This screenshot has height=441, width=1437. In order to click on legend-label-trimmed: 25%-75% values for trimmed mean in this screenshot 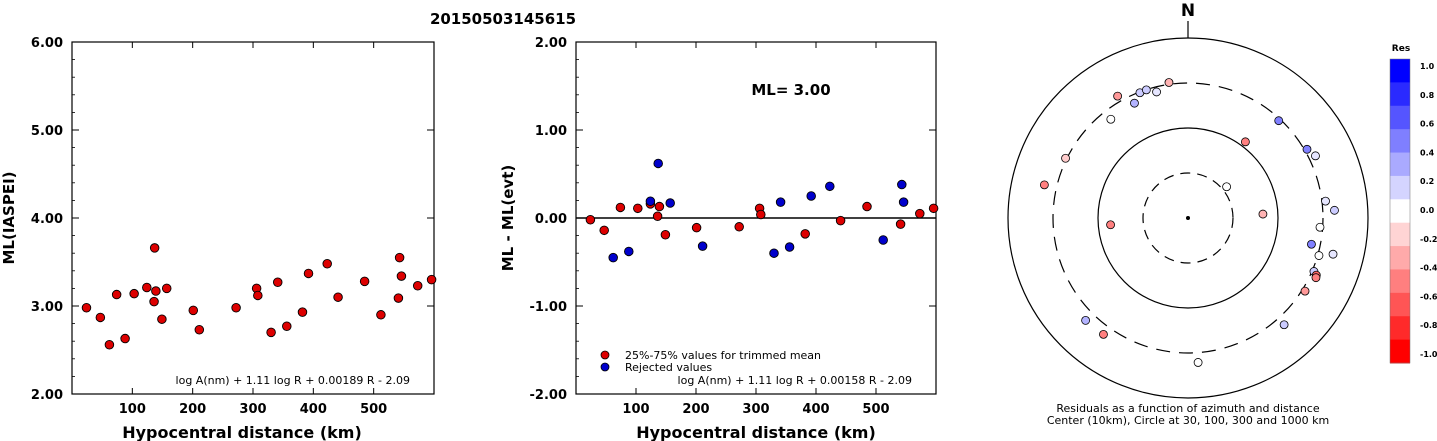, I will do `click(723, 355)`.